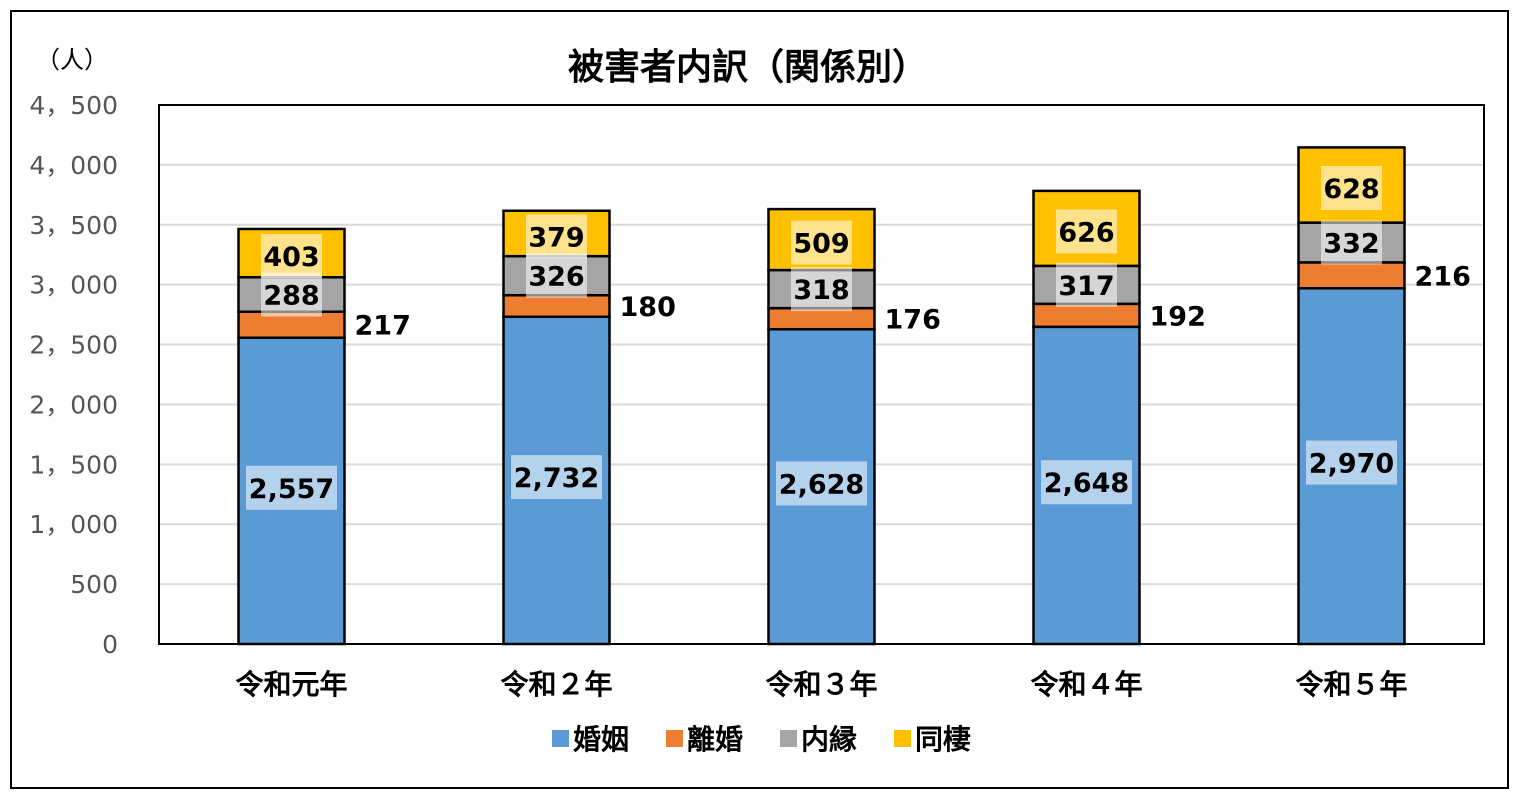 The image size is (1521, 803). Describe the element at coordinates (73, 345) in the screenshot. I see `y-tick-label: 2，500` at that location.